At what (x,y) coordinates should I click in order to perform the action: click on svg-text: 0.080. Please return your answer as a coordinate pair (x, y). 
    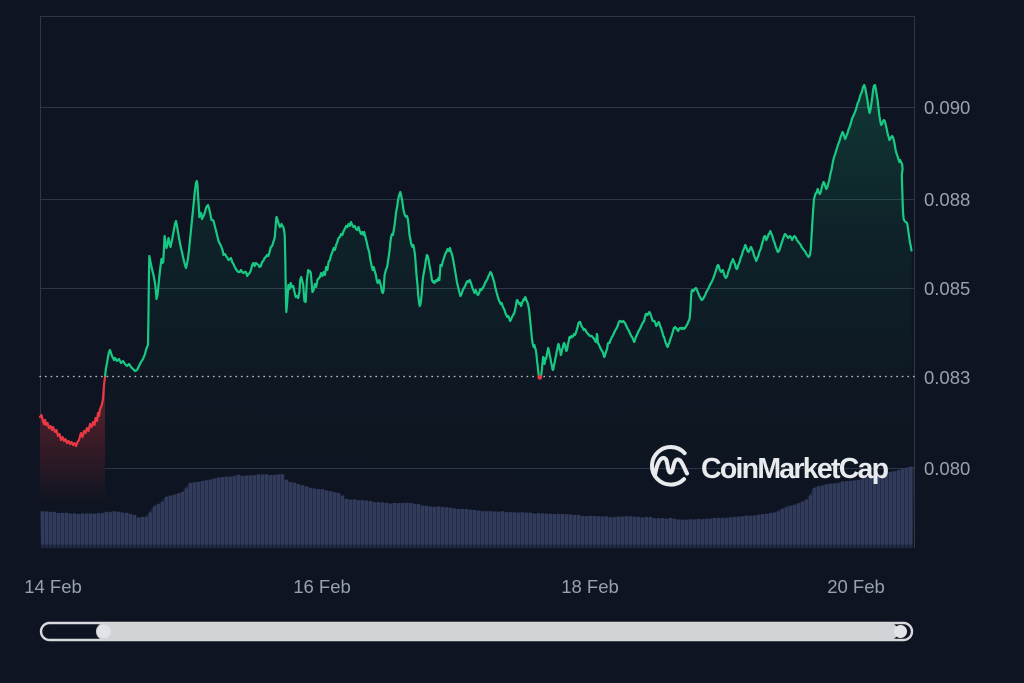
    Looking at the image, I should click on (947, 468).